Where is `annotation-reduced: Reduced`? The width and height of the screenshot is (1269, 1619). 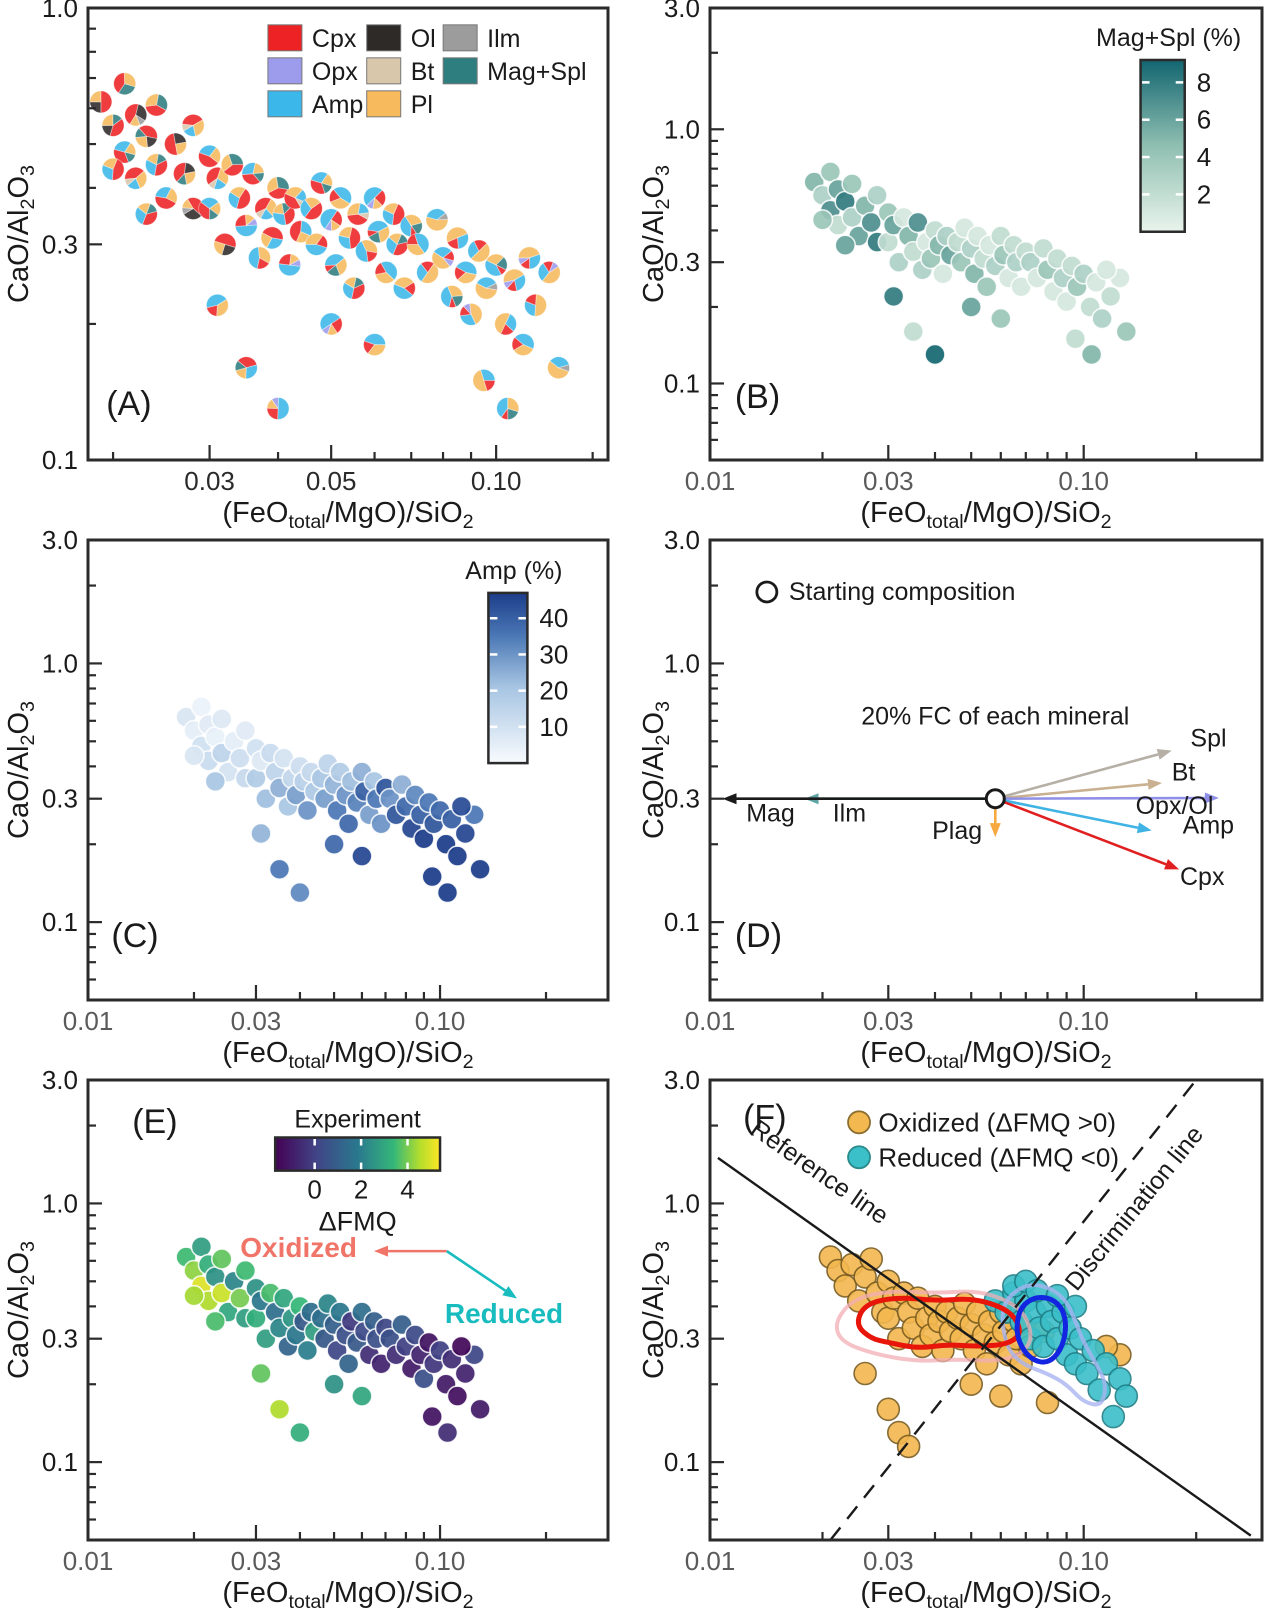
annotation-reduced: Reduced is located at coordinates (504, 1313).